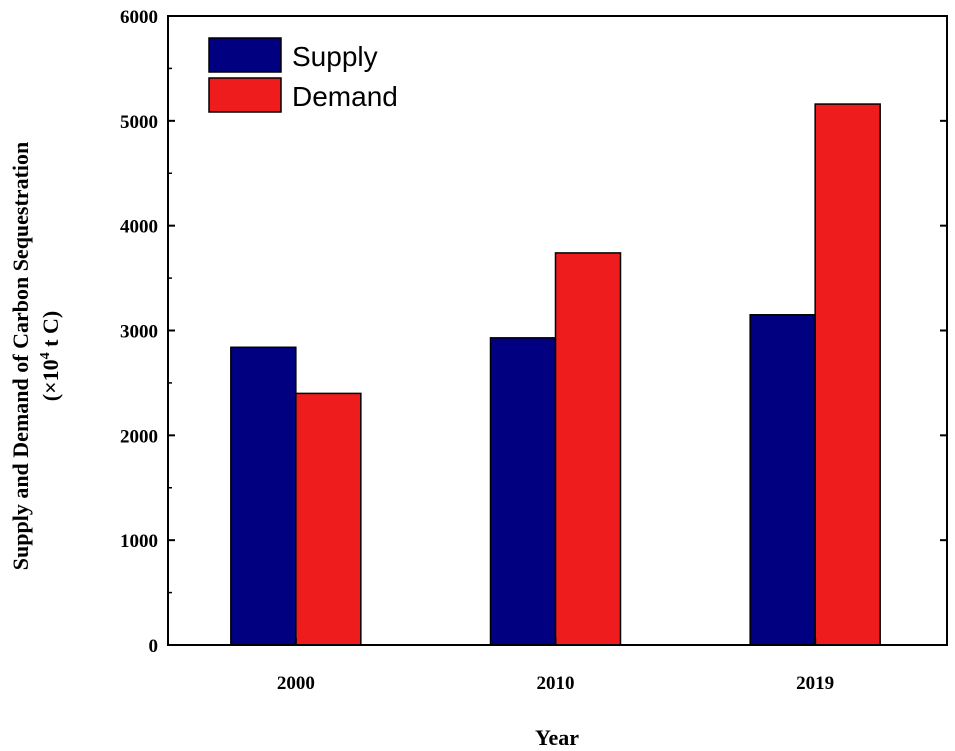 Image resolution: width=955 pixels, height=751 pixels. What do you see at coordinates (556, 683) in the screenshot?
I see `x-tick-label-2010: 2010` at bounding box center [556, 683].